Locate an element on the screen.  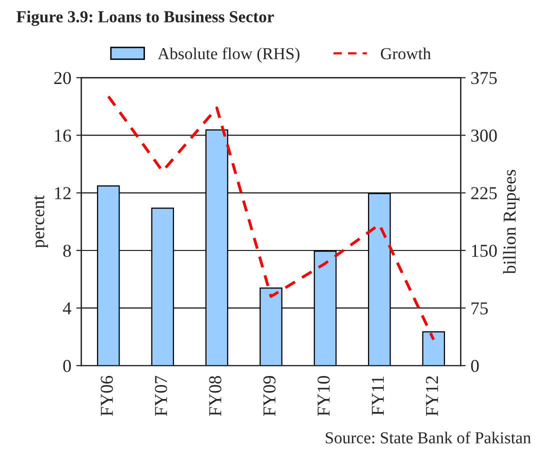
x-tick-label: FY07 is located at coordinates (161, 396).